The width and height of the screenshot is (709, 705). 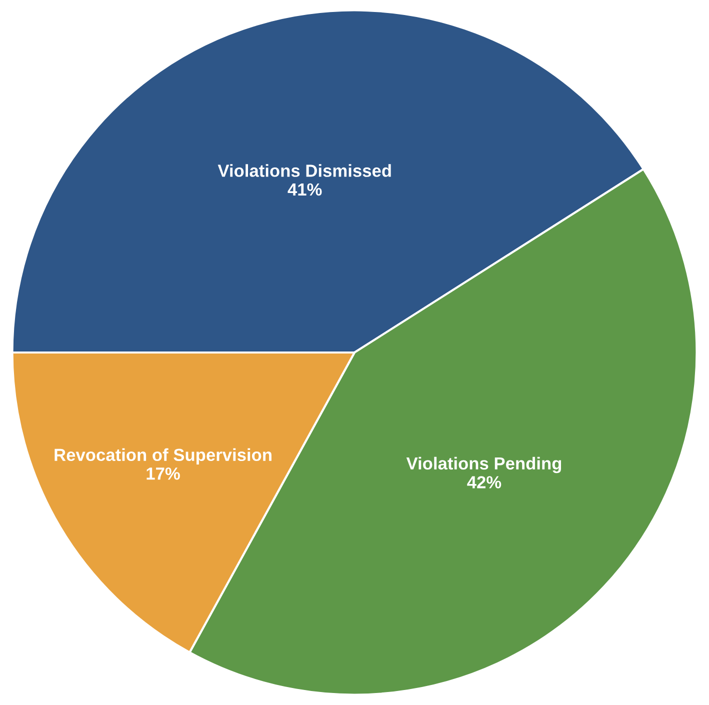 What do you see at coordinates (305, 189) in the screenshot?
I see `data-label: 41%` at bounding box center [305, 189].